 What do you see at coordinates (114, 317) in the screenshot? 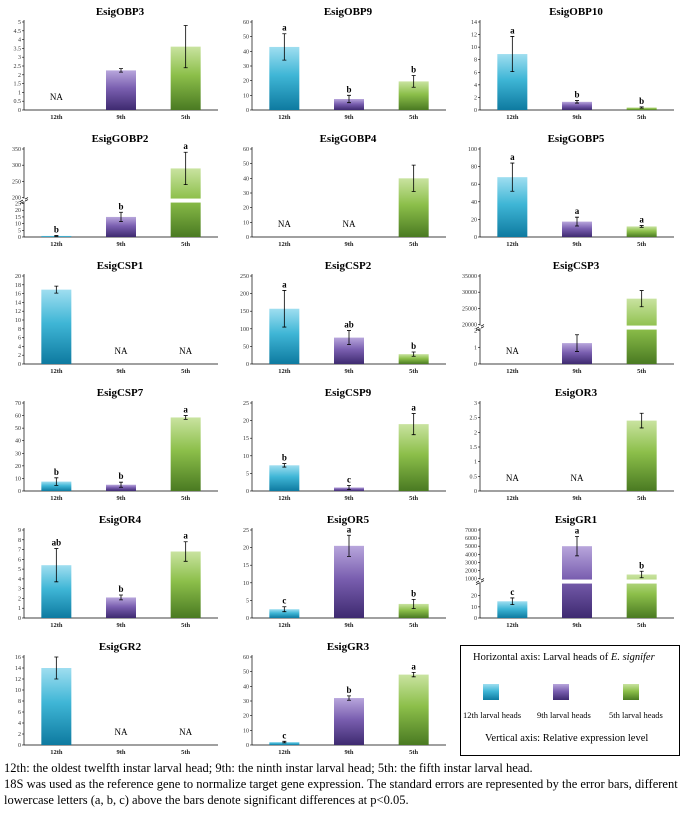
I see `chart-esigcsp1: EsigCSP1 0 2 4 6 8 10 12 14 16 18 20 12th 9th NA 5th NA` at bounding box center [114, 317].